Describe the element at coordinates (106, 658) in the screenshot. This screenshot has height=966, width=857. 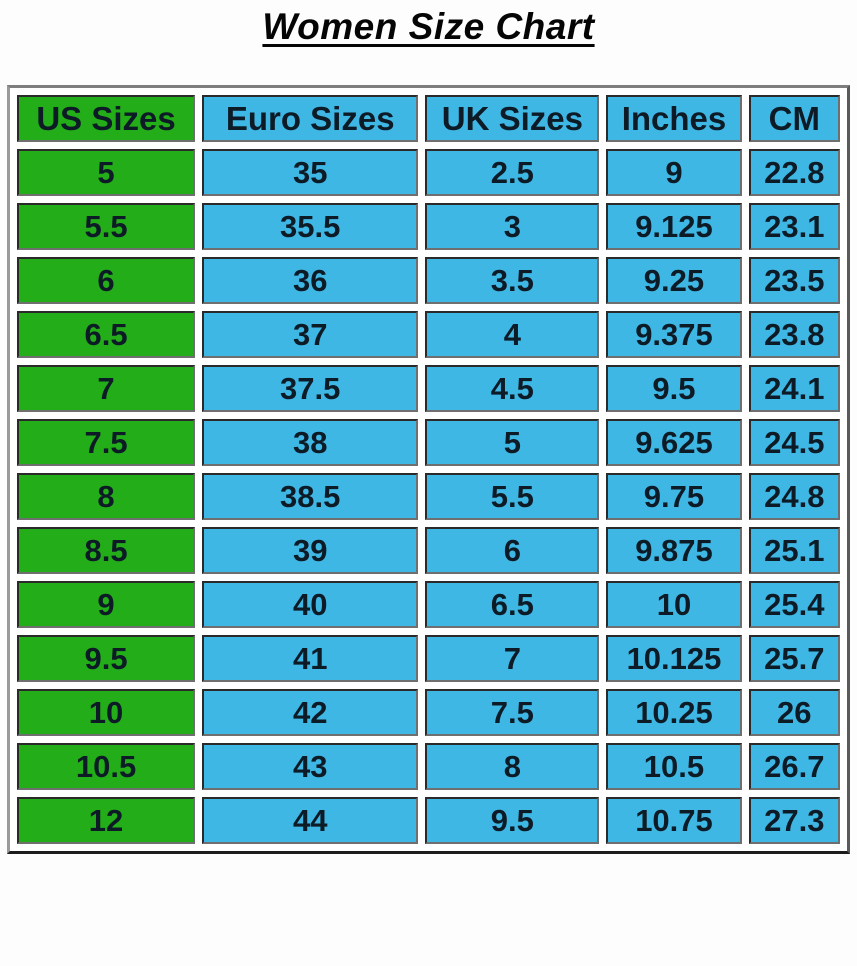
I see `table-cell-us-sizes: 9.5` at that location.